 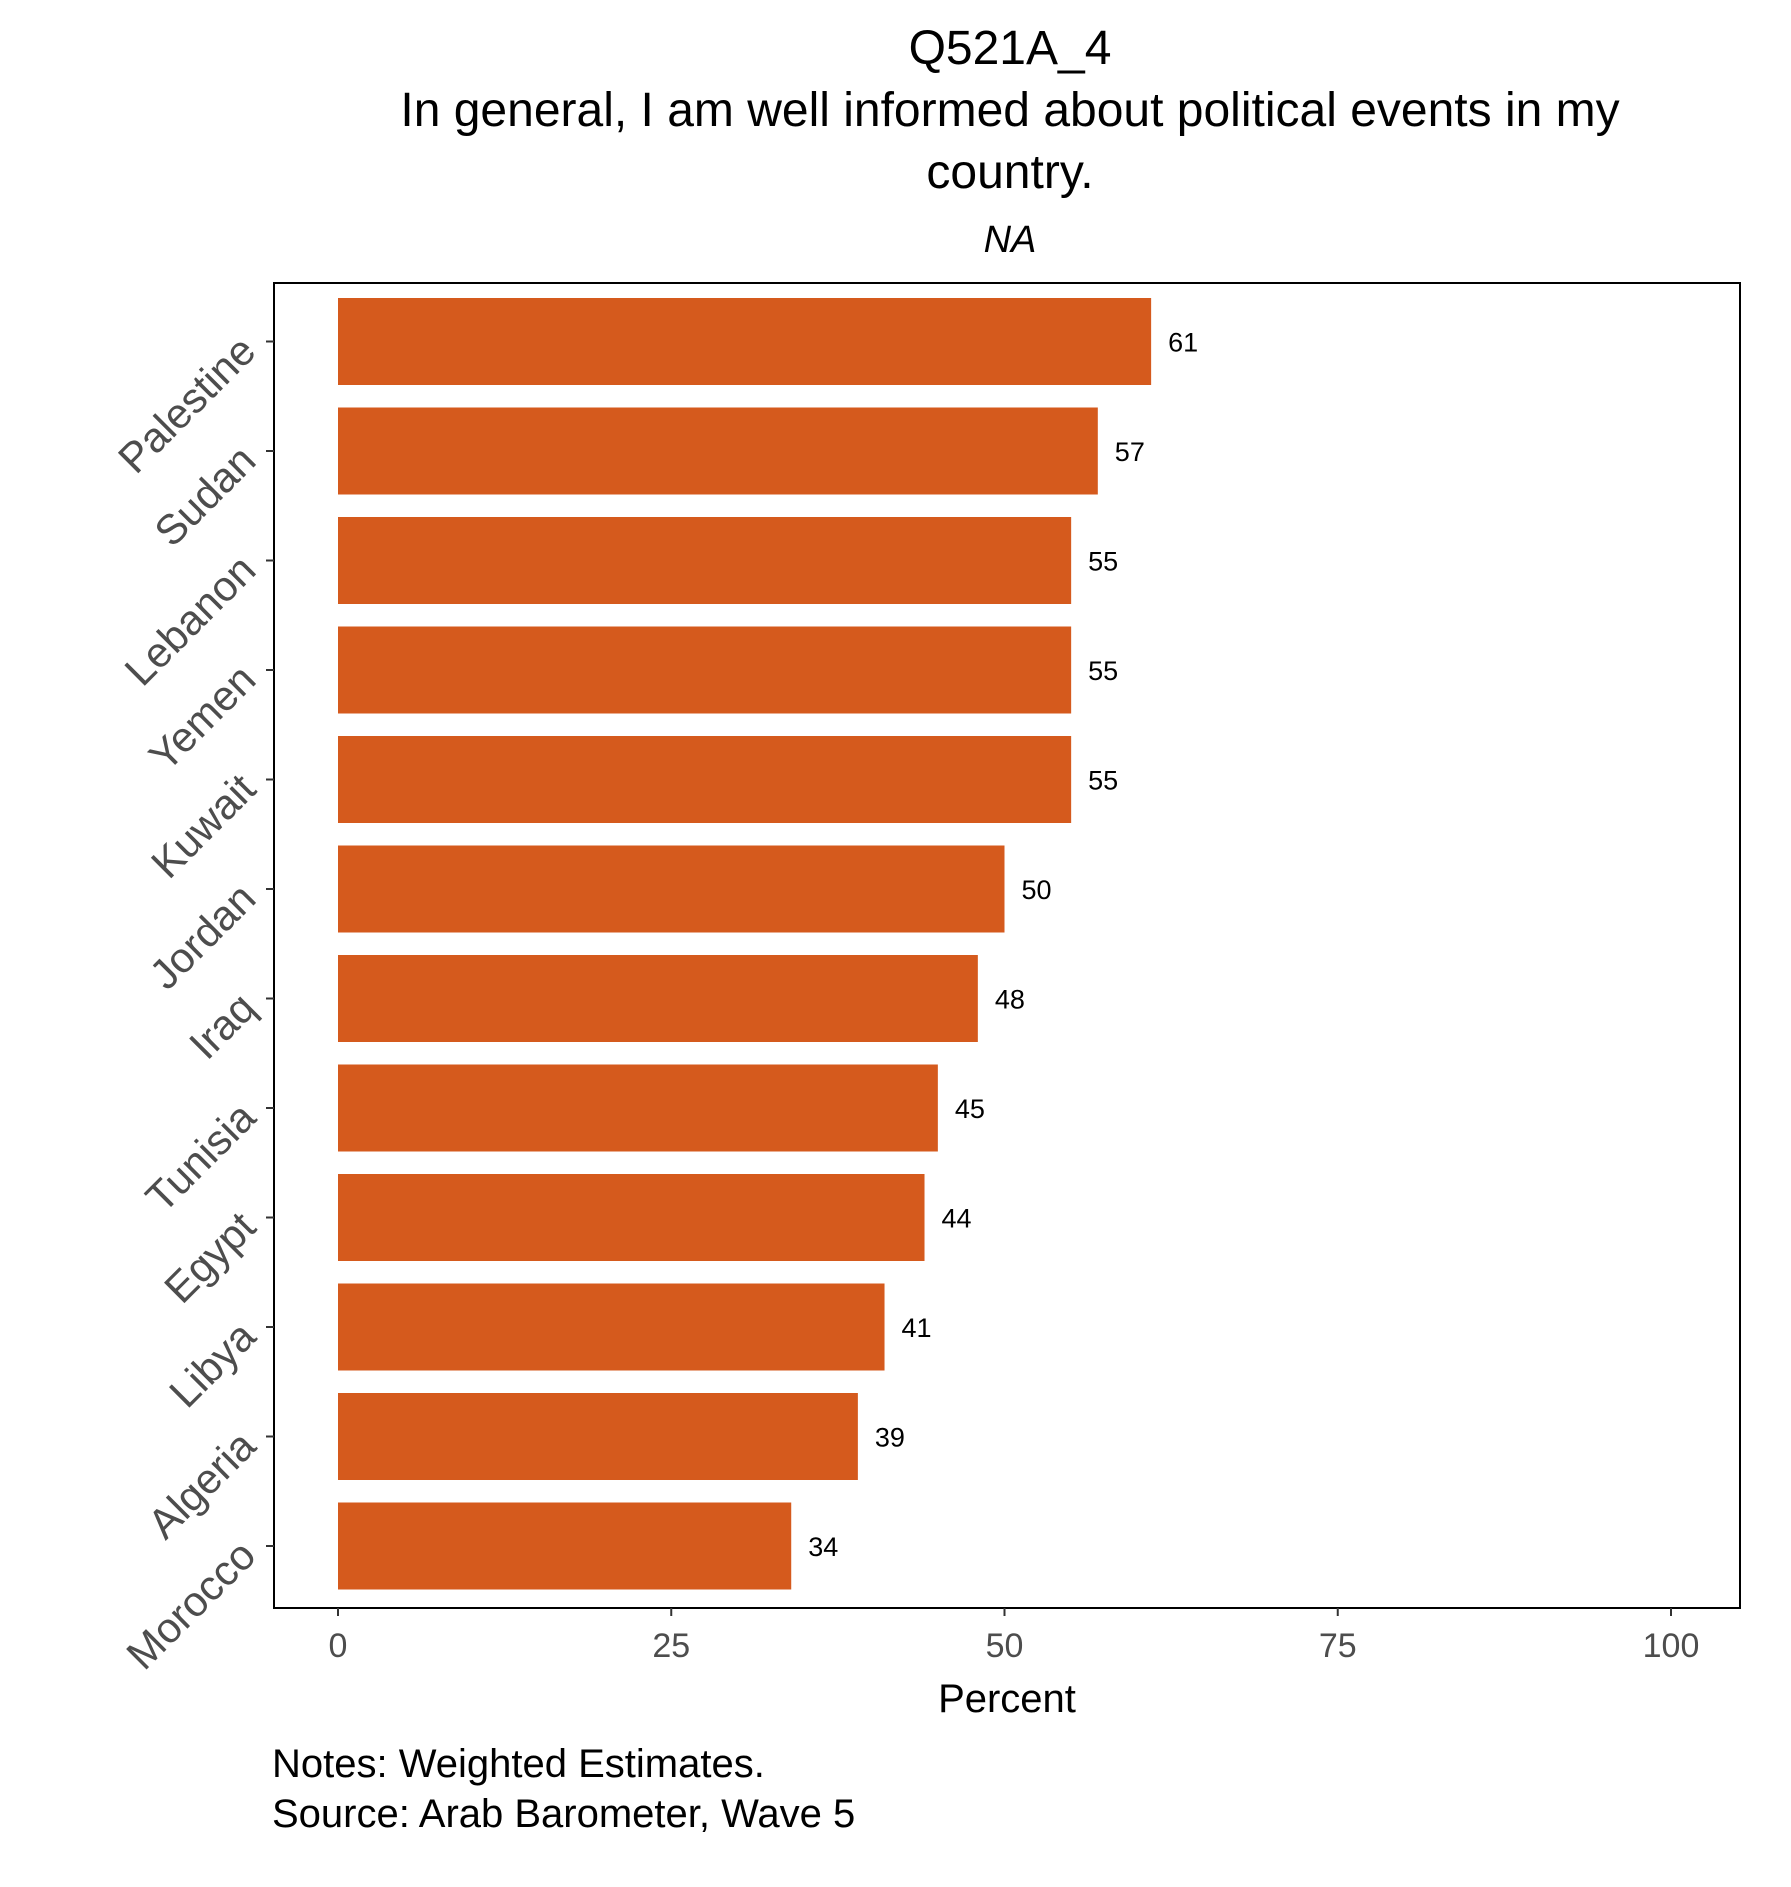 What do you see at coordinates (563, 1814) in the screenshot?
I see `caption-source: Source: Arab Barometer, Wave 5` at bounding box center [563, 1814].